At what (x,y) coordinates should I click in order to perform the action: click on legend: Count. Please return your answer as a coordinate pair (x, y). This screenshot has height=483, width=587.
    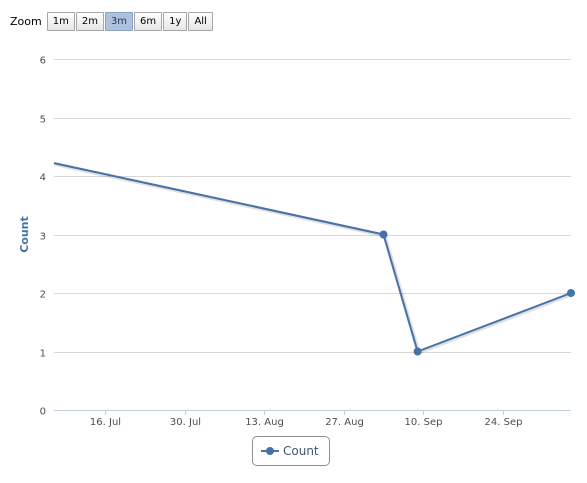
    Looking at the image, I should click on (291, 451).